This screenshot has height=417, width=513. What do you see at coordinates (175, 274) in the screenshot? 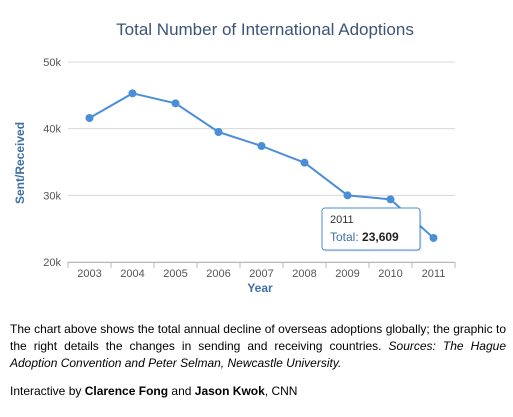
I see `x-tick-label: 2005` at bounding box center [175, 274].